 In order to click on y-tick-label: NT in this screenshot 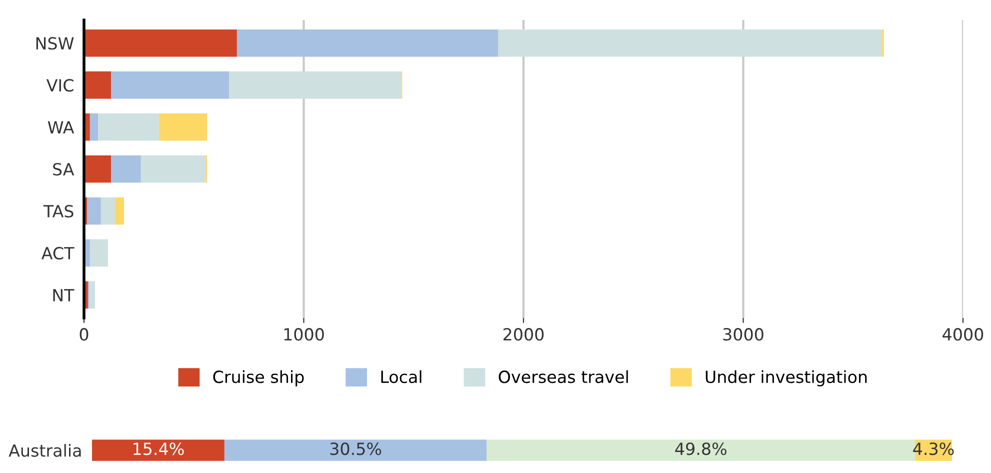, I will do `click(63, 295)`.